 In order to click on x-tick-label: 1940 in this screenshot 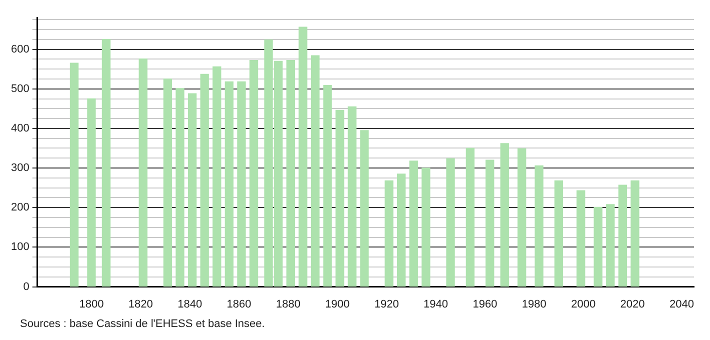, I will do `click(436, 304)`.